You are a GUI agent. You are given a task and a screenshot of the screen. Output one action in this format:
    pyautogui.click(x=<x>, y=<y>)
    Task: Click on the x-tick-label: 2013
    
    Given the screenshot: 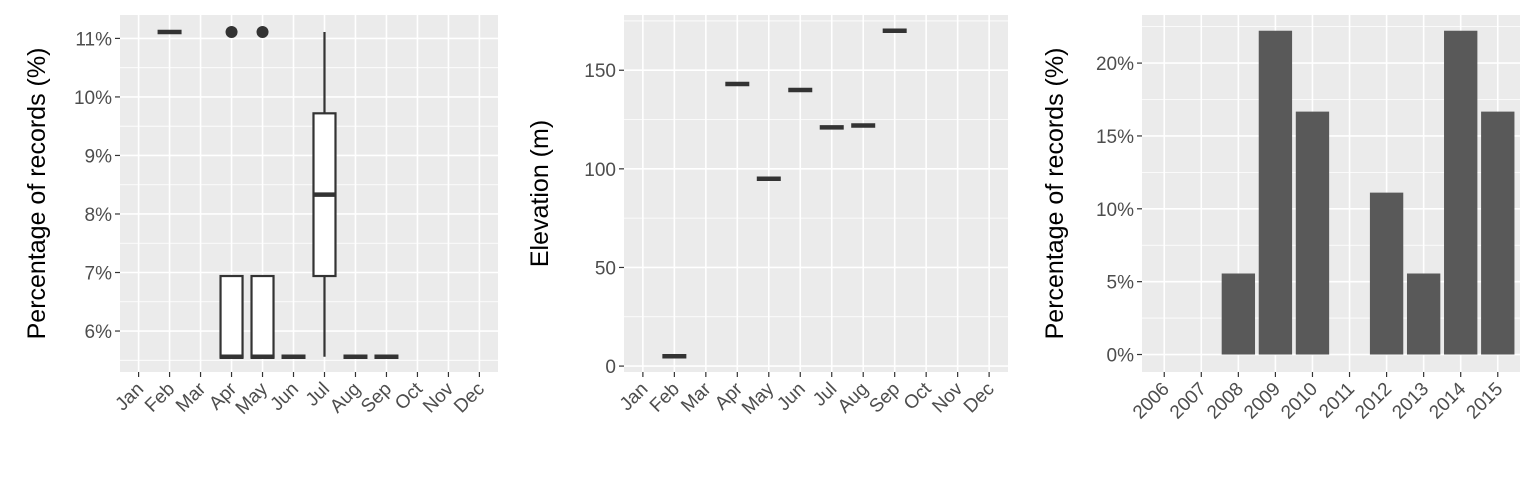 What is the action you would take?
    pyautogui.click(x=1410, y=401)
    